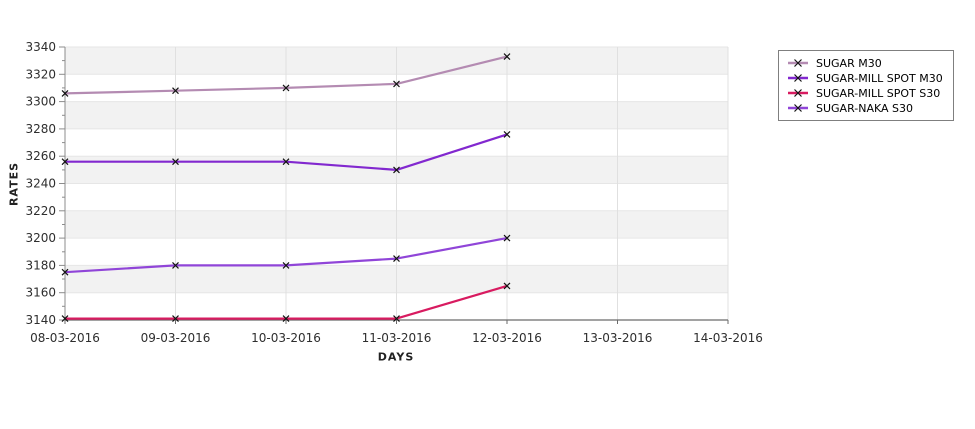  What do you see at coordinates (40, 265) in the screenshot?
I see `y-tick-label: 3180` at bounding box center [40, 265].